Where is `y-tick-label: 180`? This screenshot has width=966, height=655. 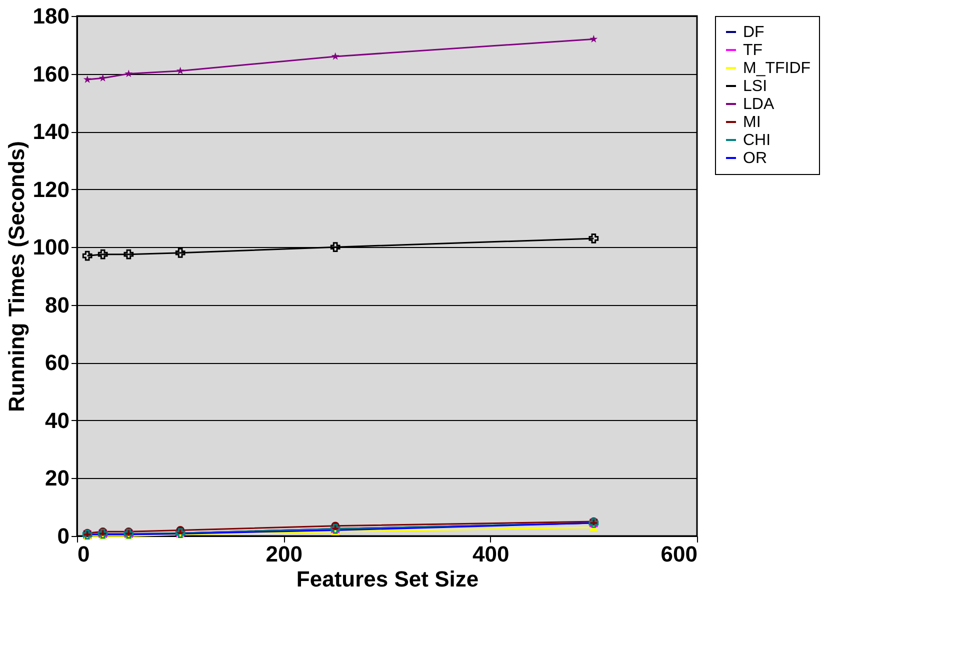
y-tick-label: 180 is located at coordinates (51, 16).